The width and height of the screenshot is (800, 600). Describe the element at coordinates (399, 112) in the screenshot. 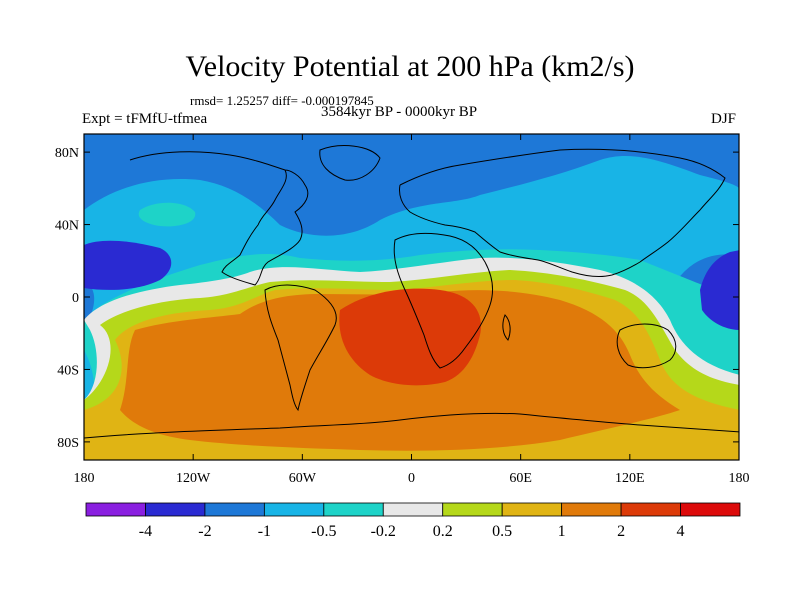

I see `period-label: 3584kyr BP - 0000kyr BP` at that location.